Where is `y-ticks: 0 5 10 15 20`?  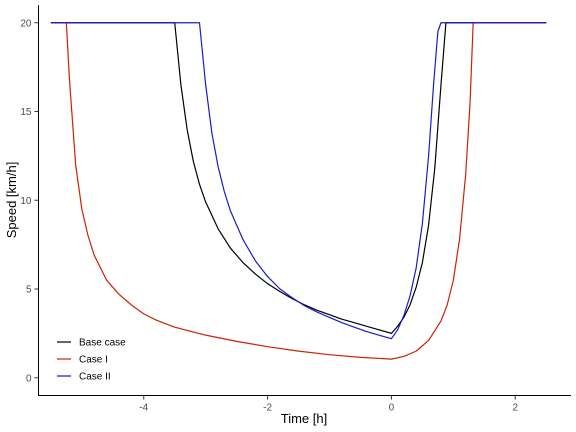
y-ticks: 0 5 10 15 20 is located at coordinates (29, 201).